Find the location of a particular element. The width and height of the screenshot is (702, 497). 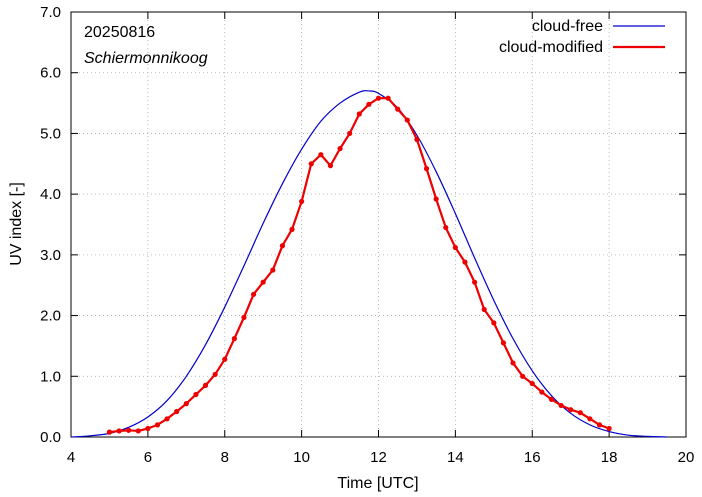

y-tick-label: 0.0 is located at coordinates (50, 437).